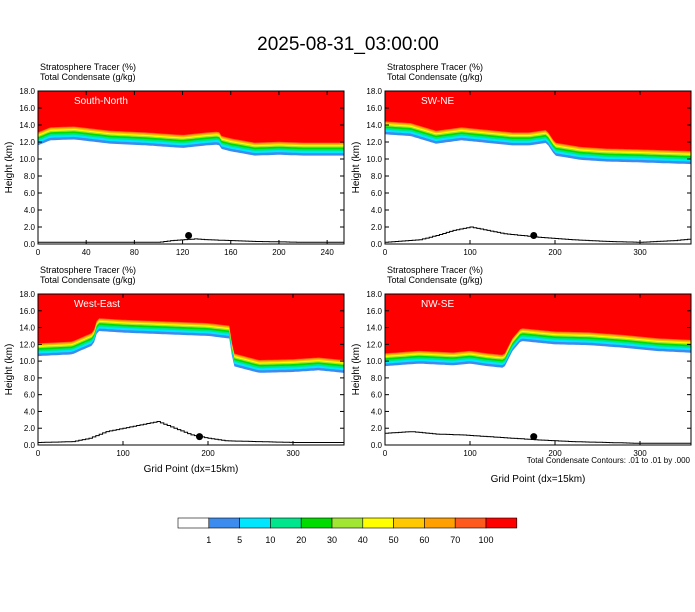 The image size is (695, 612). Describe the element at coordinates (231, 252) in the screenshot. I see `x-tick-label: 160` at that location.